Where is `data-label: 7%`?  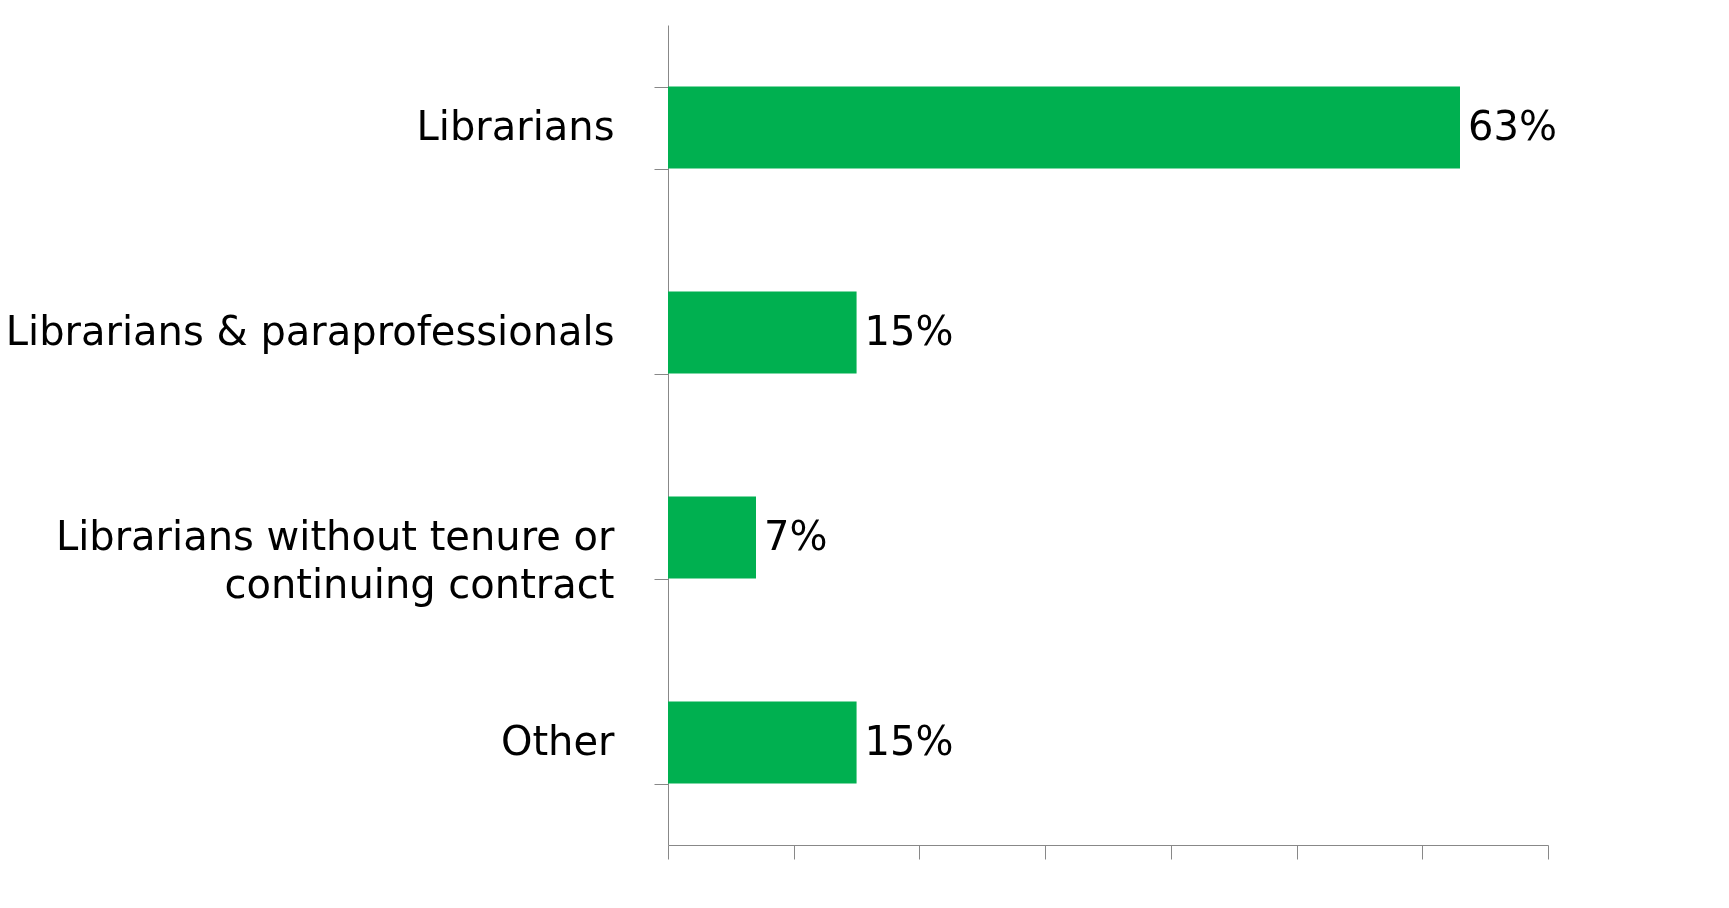 data-label: 7% is located at coordinates (796, 535).